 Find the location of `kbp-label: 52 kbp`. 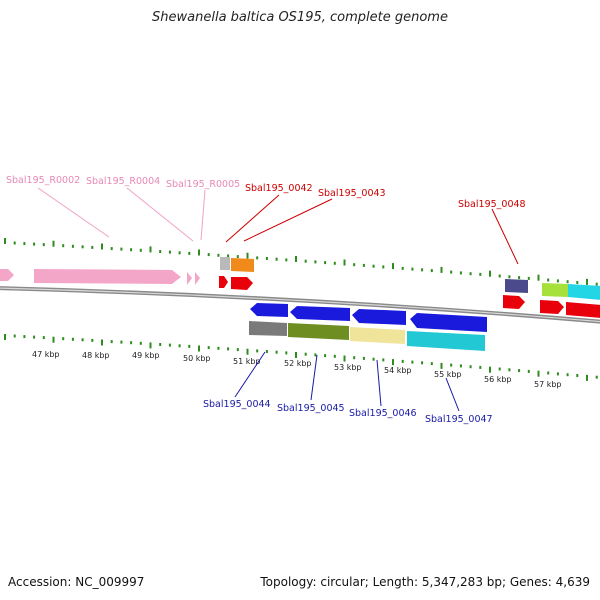

kbp-label: 52 kbp is located at coordinates (298, 363).